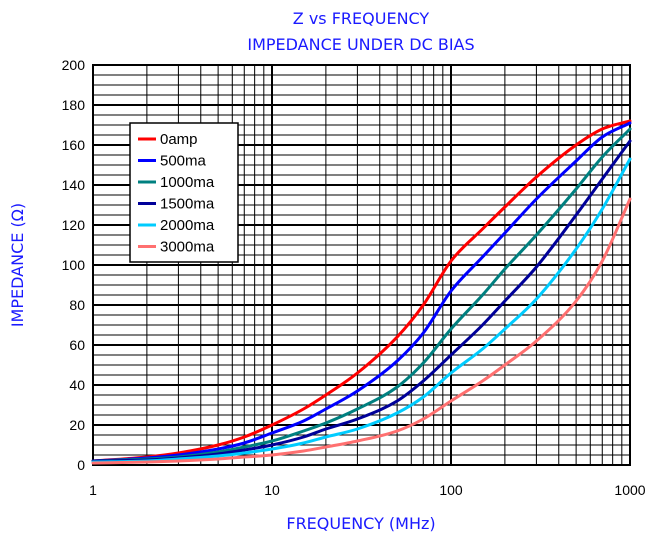  What do you see at coordinates (74, 185) in the screenshot?
I see `y-tick-label: 140` at bounding box center [74, 185].